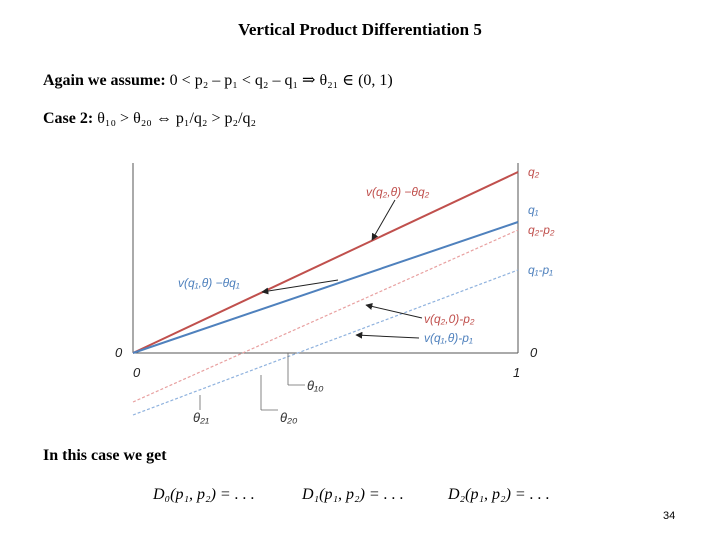 The height and width of the screenshot is (540, 720). I want to click on label-x-one: 1, so click(516, 372).